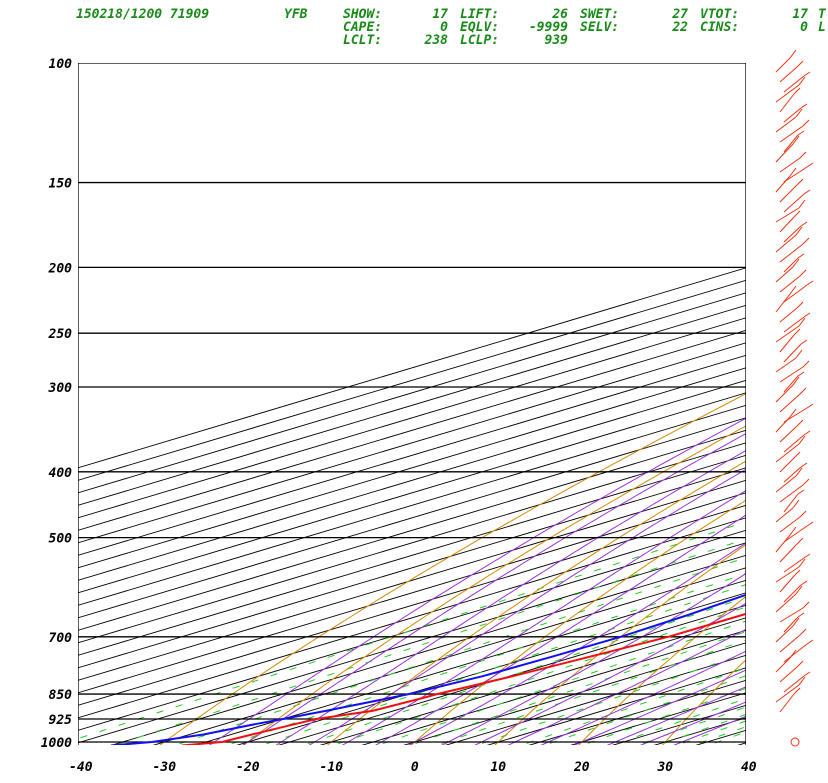  What do you see at coordinates (60, 268) in the screenshot?
I see `pressure-tick-label: 200` at bounding box center [60, 268].